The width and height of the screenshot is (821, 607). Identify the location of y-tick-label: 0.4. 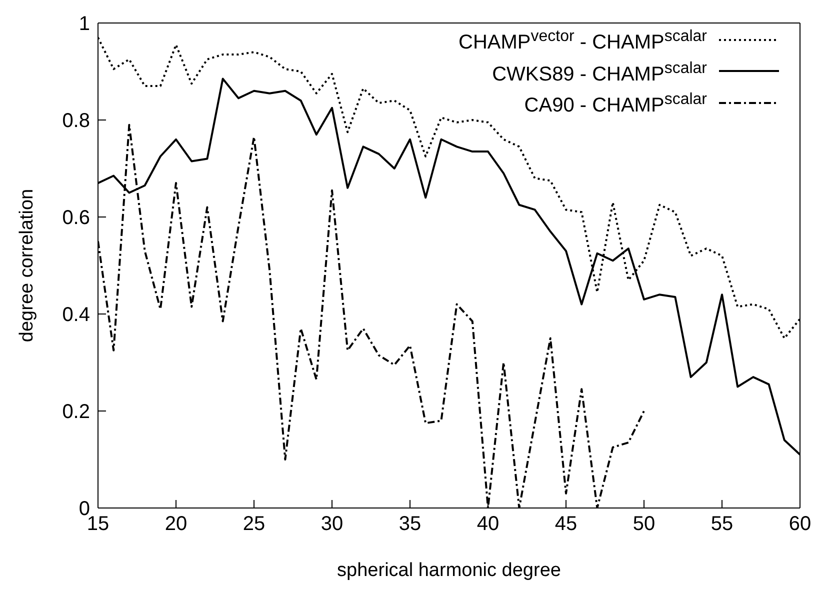
(76, 315).